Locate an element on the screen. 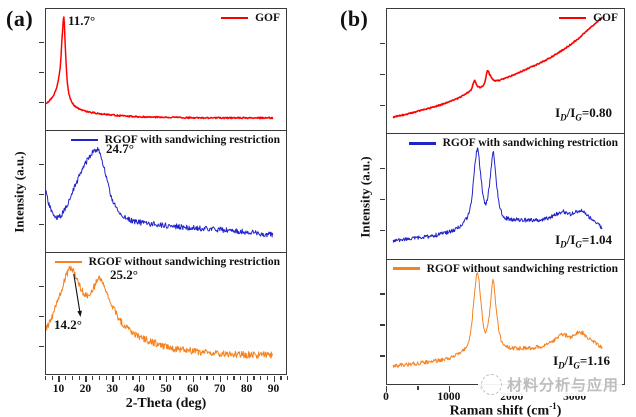 This screenshot has height=417, width=636. watermark: 材料分析与应用 is located at coordinates (550, 384).